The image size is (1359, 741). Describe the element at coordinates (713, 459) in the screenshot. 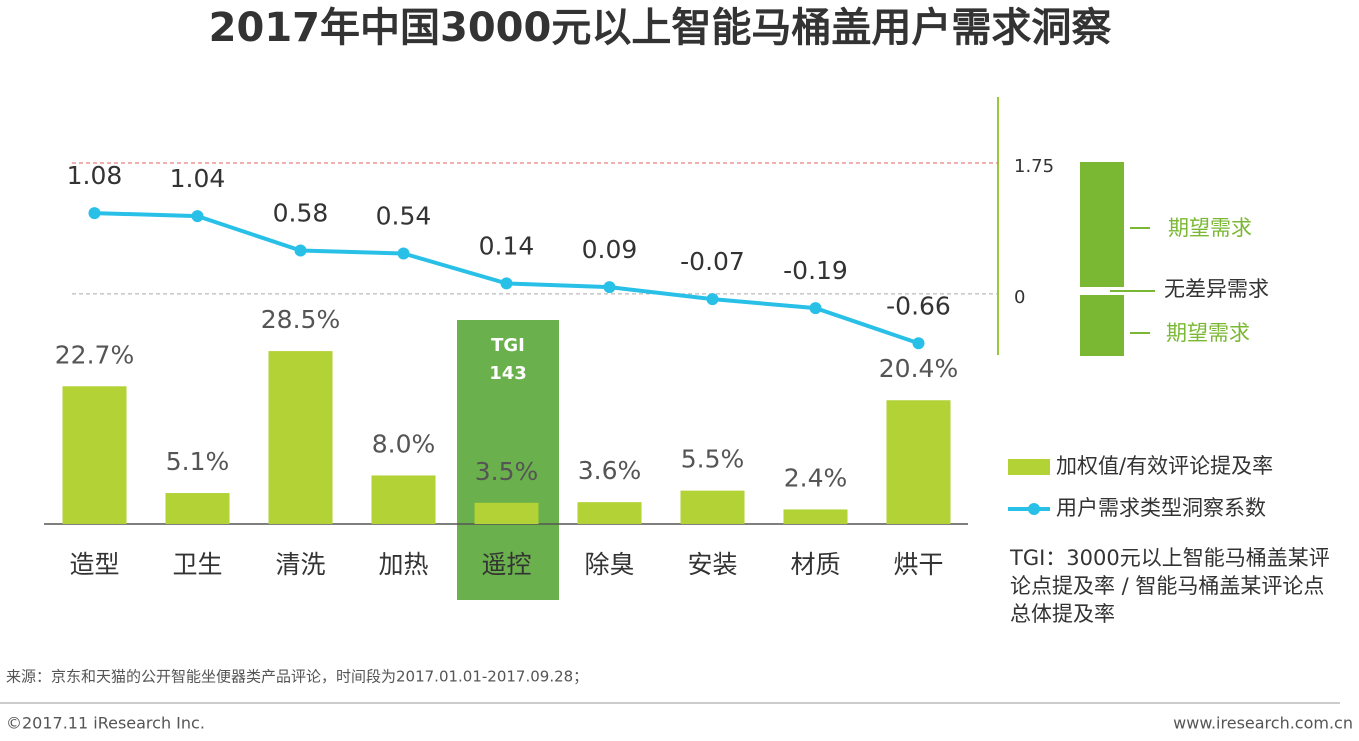

I see `value-label: 5.5%` at that location.